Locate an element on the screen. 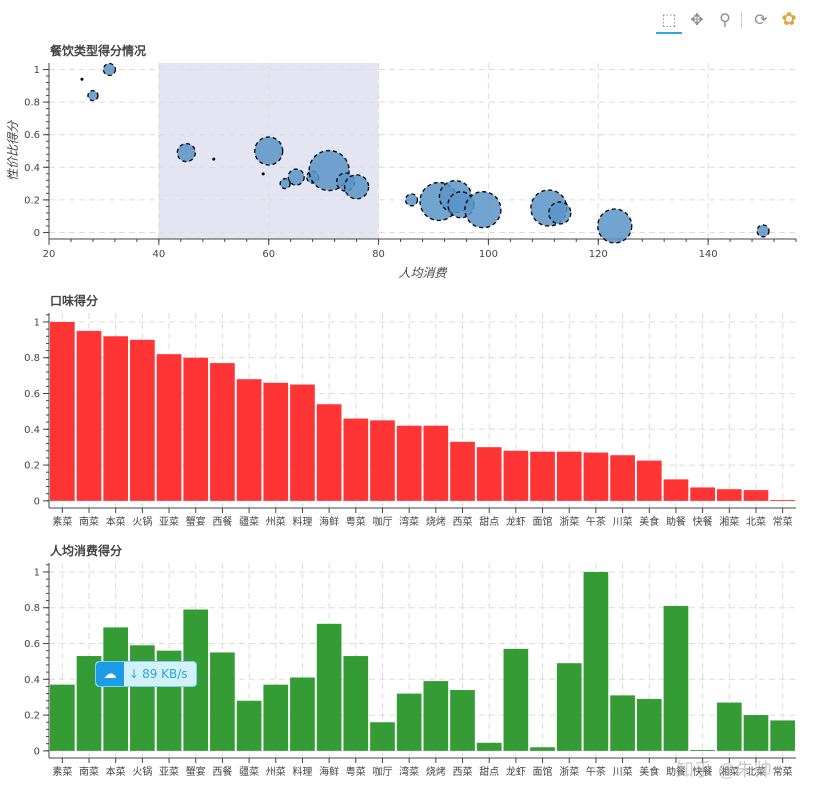 The image size is (828, 799). bar-甜点 is located at coordinates (489, 746).